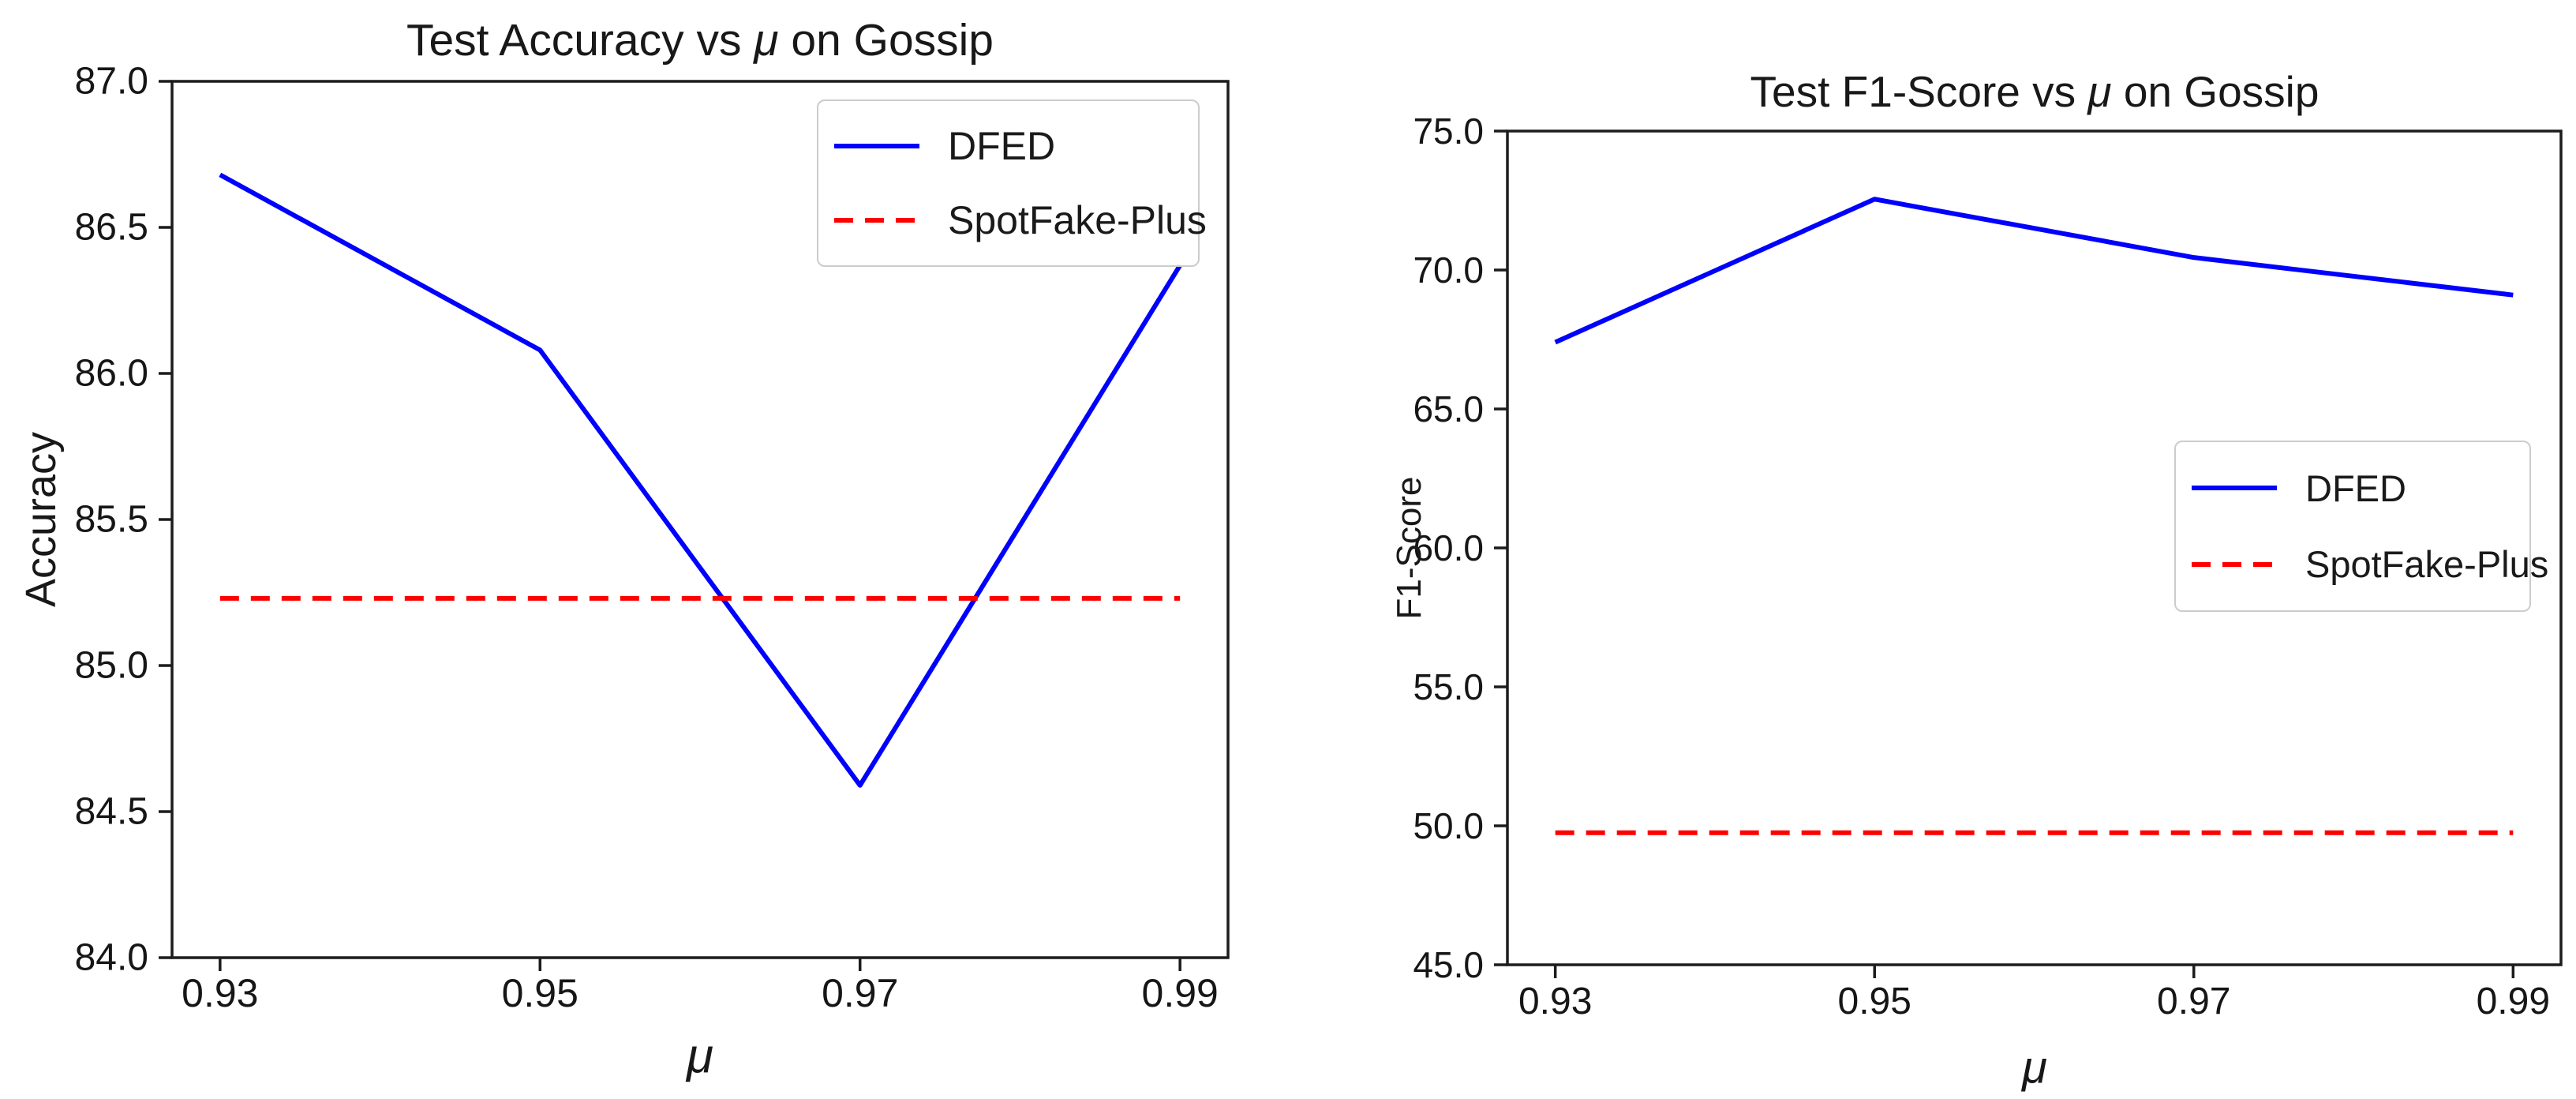 The image size is (2576, 1099). I want to click on accuracy-y-axis-label: Accuracy, so click(41, 519).